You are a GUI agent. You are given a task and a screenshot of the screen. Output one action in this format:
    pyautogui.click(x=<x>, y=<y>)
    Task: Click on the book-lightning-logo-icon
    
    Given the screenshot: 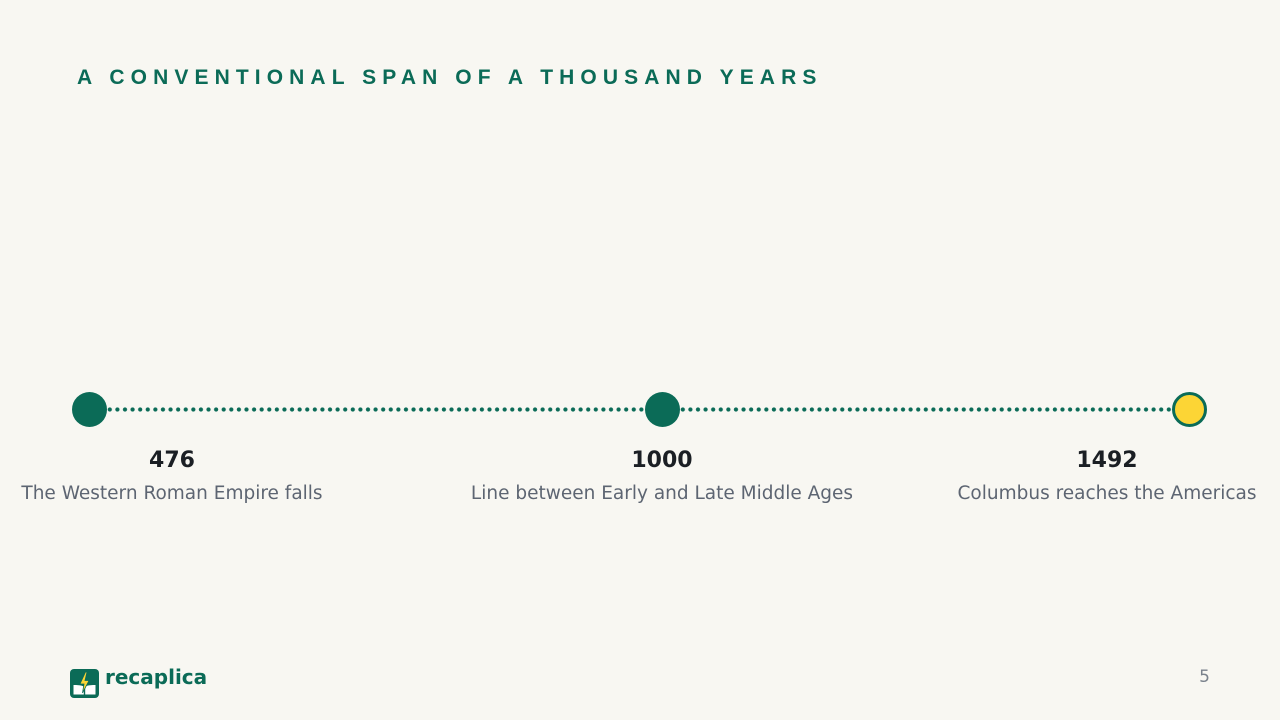 What is the action you would take?
    pyautogui.click(x=84, y=683)
    